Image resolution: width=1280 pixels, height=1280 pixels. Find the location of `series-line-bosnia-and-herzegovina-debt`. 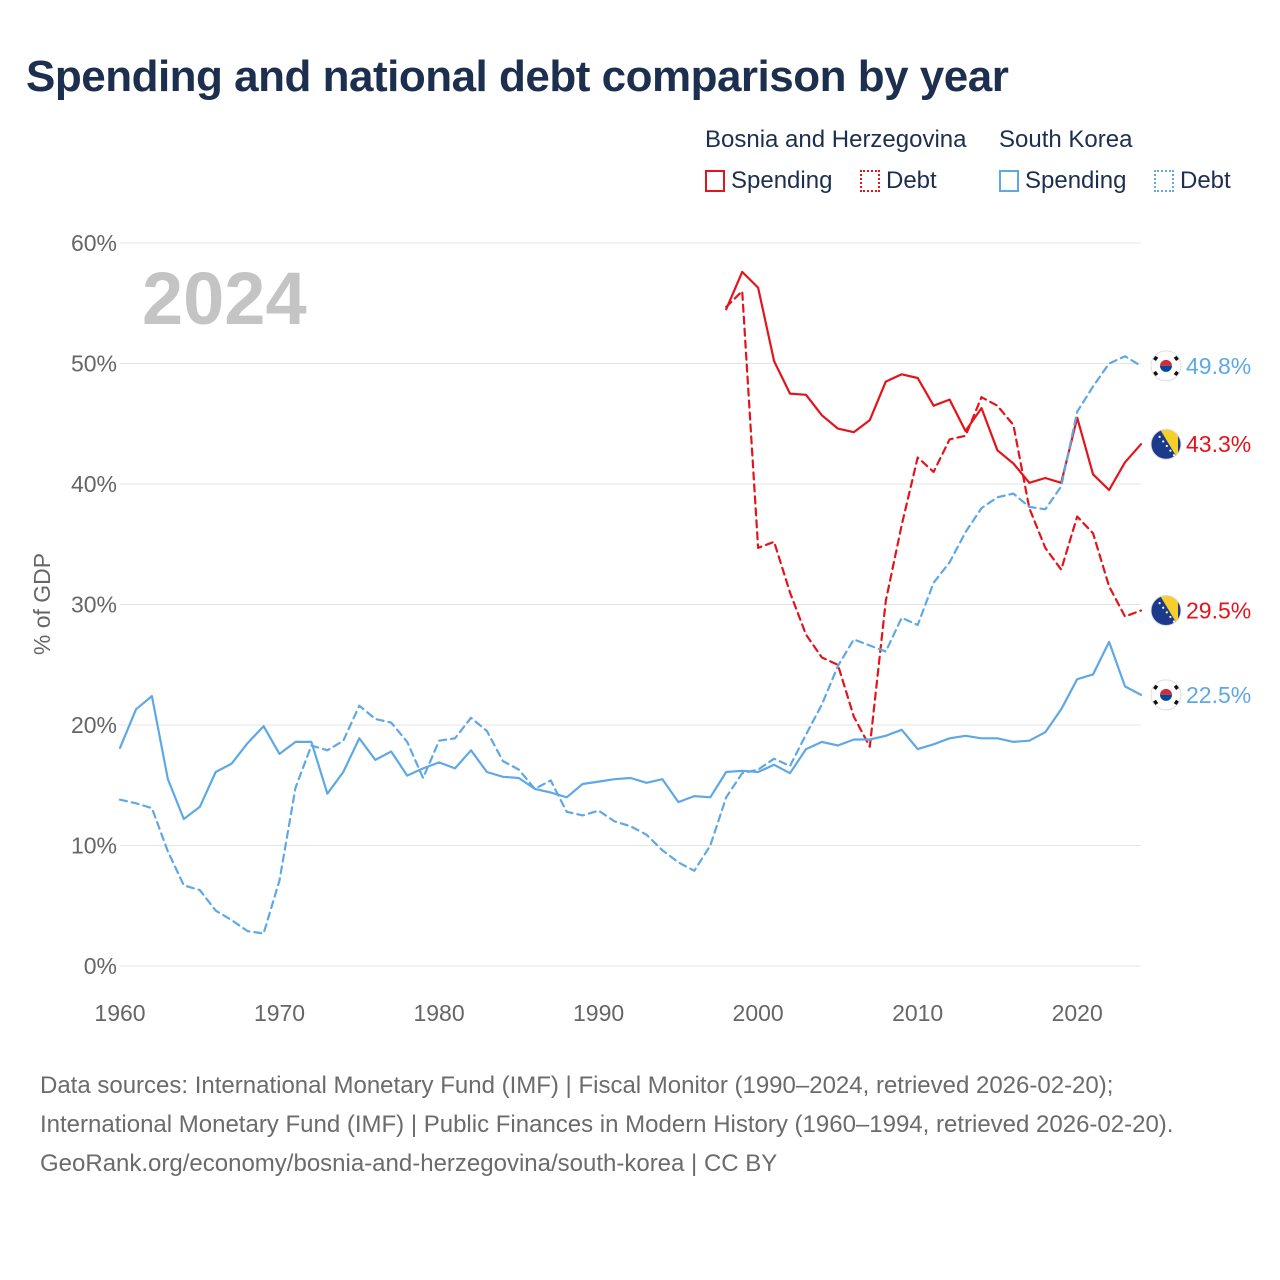

series-line-bosnia-and-herzegovina-debt is located at coordinates (934, 519).